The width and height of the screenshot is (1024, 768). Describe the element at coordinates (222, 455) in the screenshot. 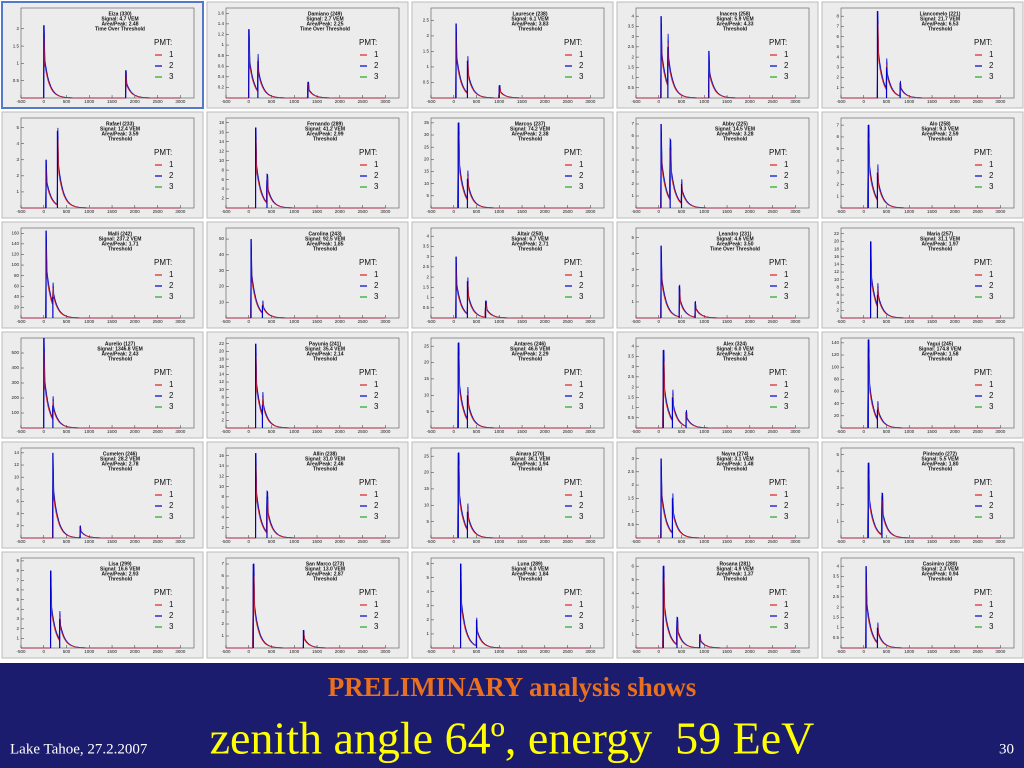

I see `y-tick-label: 16` at that location.